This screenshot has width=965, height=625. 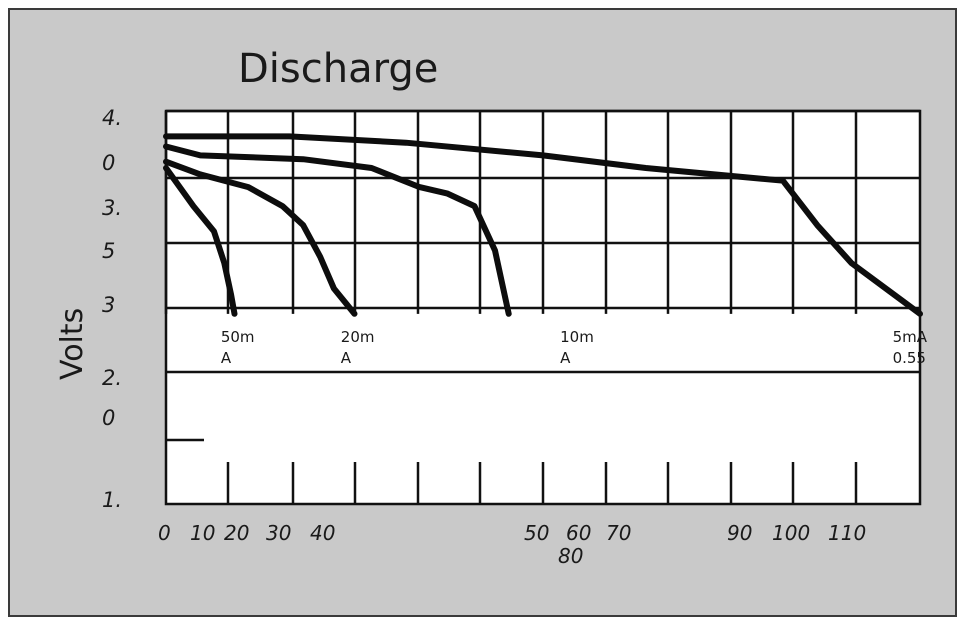 I want to click on x-tick-label: 10, so click(x=202, y=533).